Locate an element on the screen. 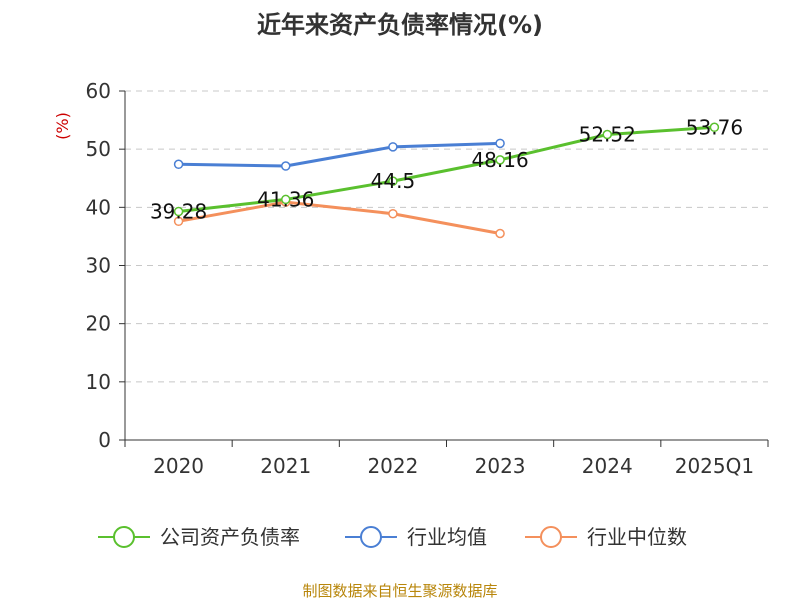 The image size is (800, 600). y-axis-label: (%) is located at coordinates (62, 126).